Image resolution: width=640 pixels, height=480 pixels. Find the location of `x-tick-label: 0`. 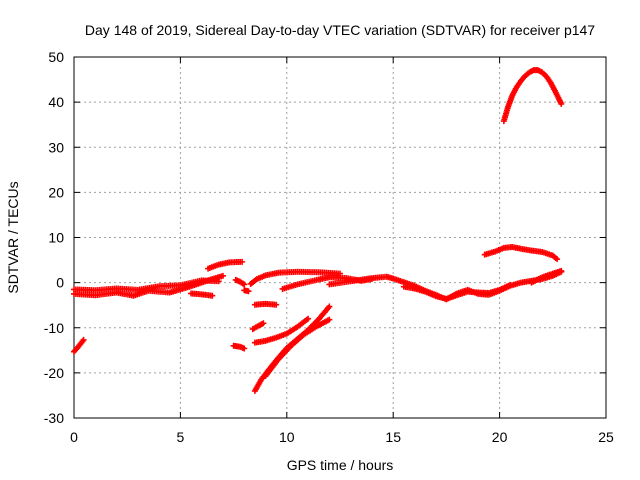

x-tick-label: 0 is located at coordinates (74, 437).